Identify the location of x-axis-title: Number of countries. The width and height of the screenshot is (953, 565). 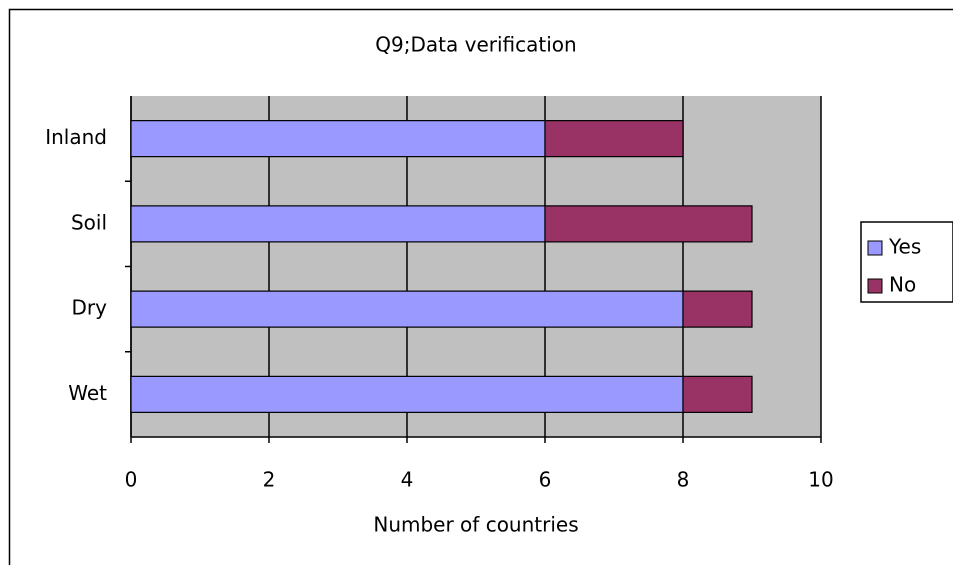
(475, 525).